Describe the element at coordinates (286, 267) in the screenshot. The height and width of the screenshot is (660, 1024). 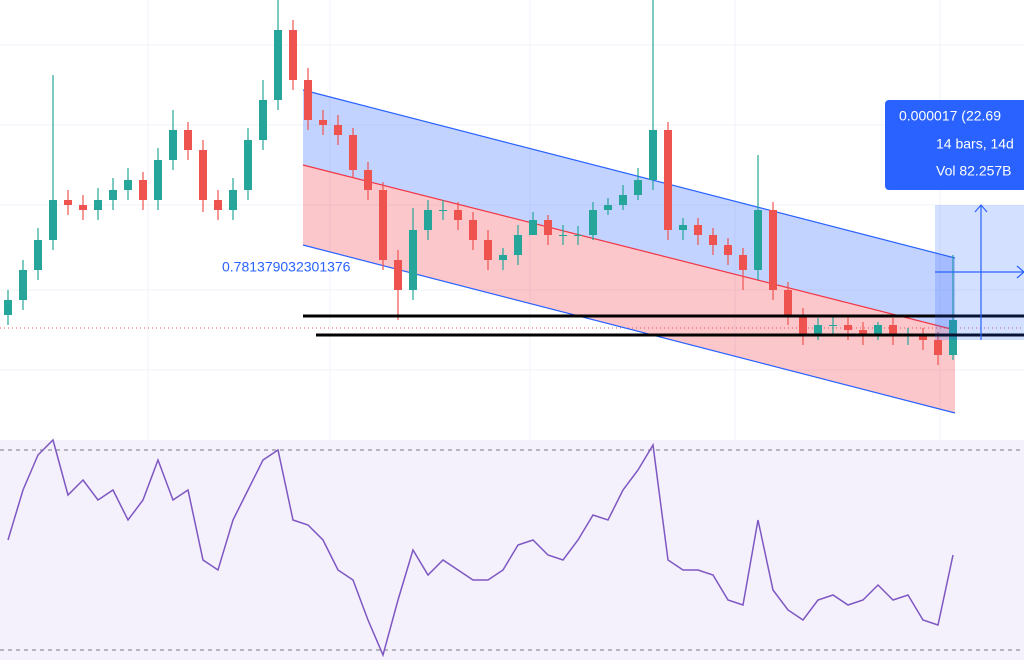
I see `annotation: 0.781379032301376` at that location.